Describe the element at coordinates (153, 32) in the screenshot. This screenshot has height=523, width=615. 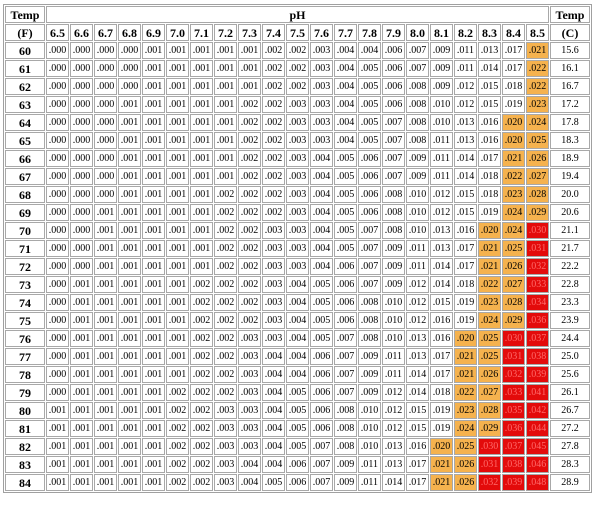
I see `ph-column-header: 6.9` at that location.